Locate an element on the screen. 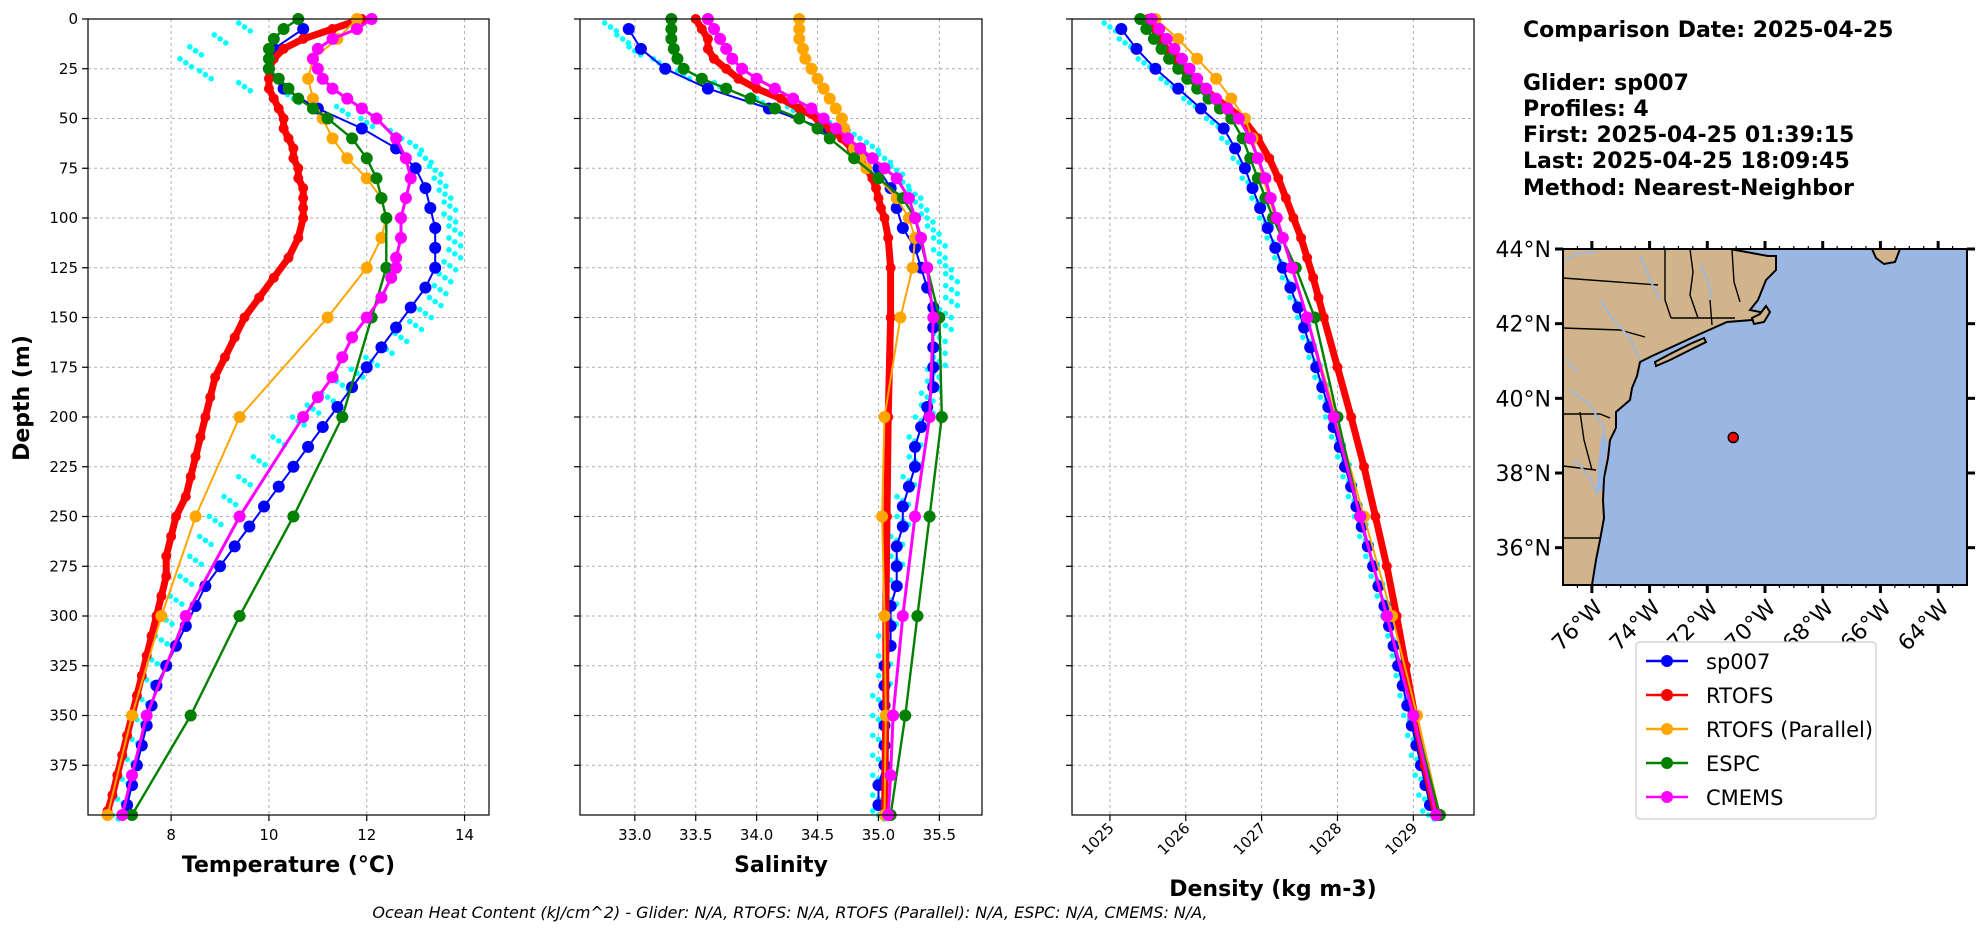 This screenshot has width=1980, height=934. first-time: First: 2025-04-25 01:39:15 is located at coordinates (1688, 135).